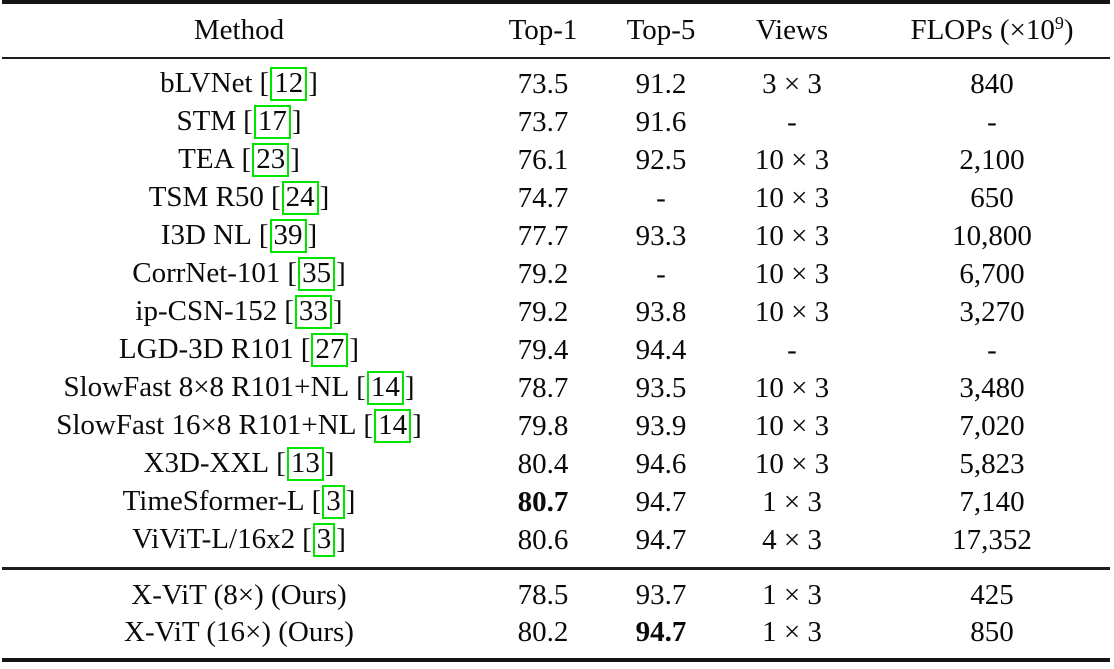  I want to click on citation: [27], so click(330, 350).